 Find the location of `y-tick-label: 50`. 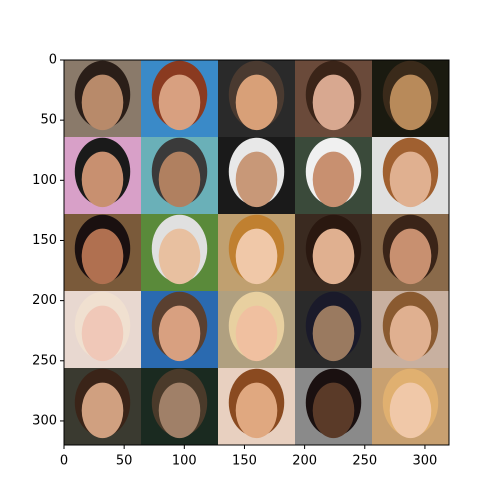

y-tick-label: 50 is located at coordinates (48, 120).